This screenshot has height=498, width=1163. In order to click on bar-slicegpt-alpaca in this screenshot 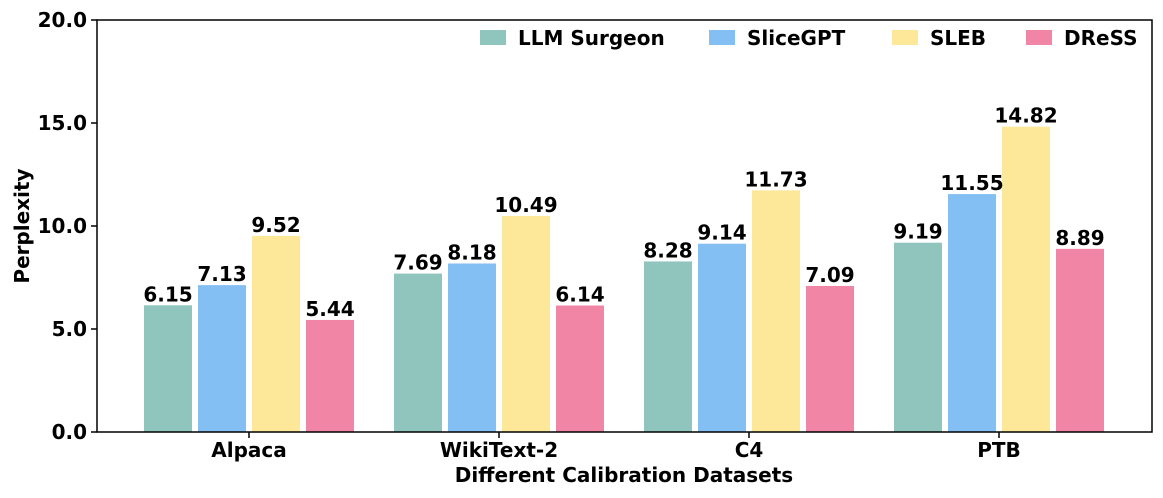, I will do `click(222, 358)`.